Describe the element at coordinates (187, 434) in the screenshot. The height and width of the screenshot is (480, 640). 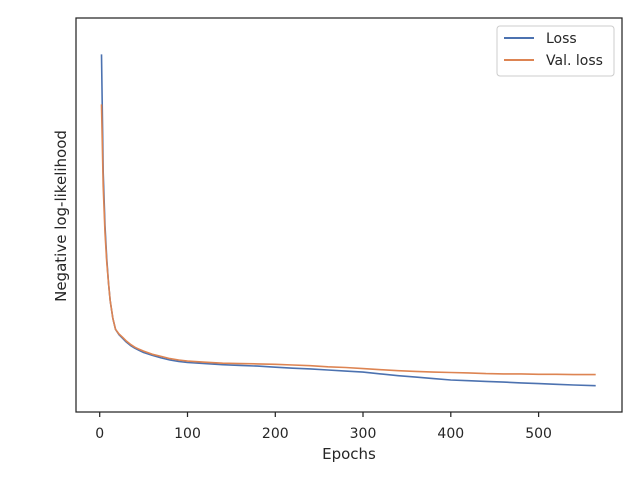
I see `x-tick-label: 100` at that location.